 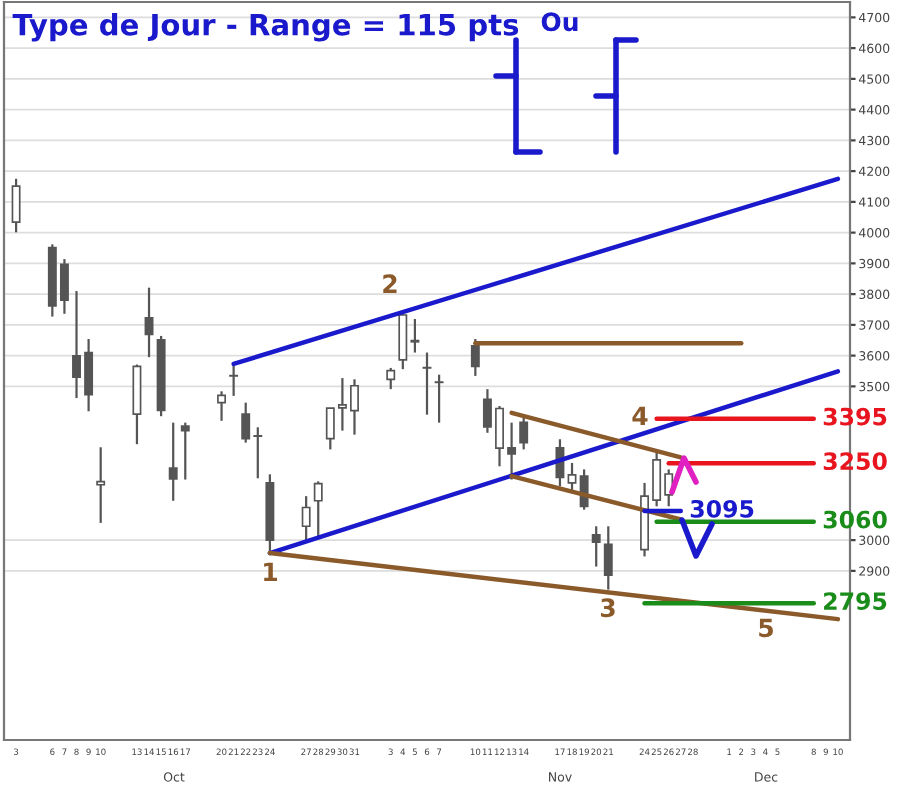 I want to click on series-label: 3095, so click(x=722, y=508).